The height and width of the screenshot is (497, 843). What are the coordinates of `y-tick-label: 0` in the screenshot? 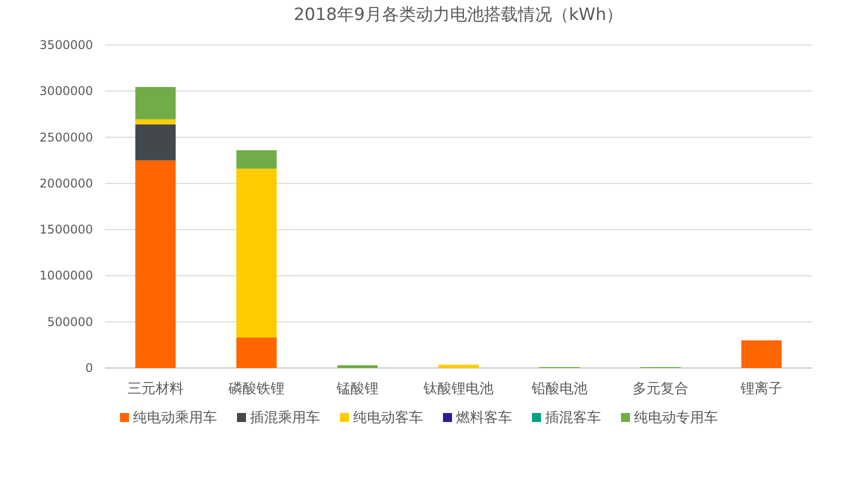 It's located at (89, 368).